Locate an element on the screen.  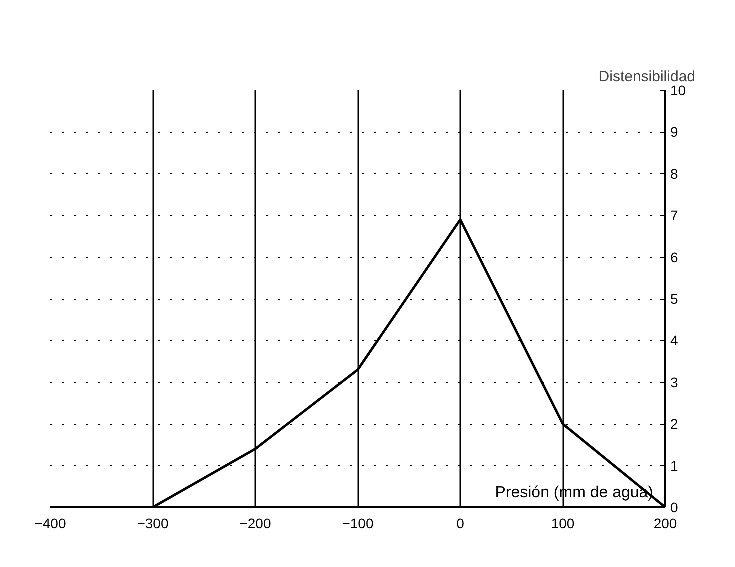
x-tick-label: −300 is located at coordinates (153, 524).